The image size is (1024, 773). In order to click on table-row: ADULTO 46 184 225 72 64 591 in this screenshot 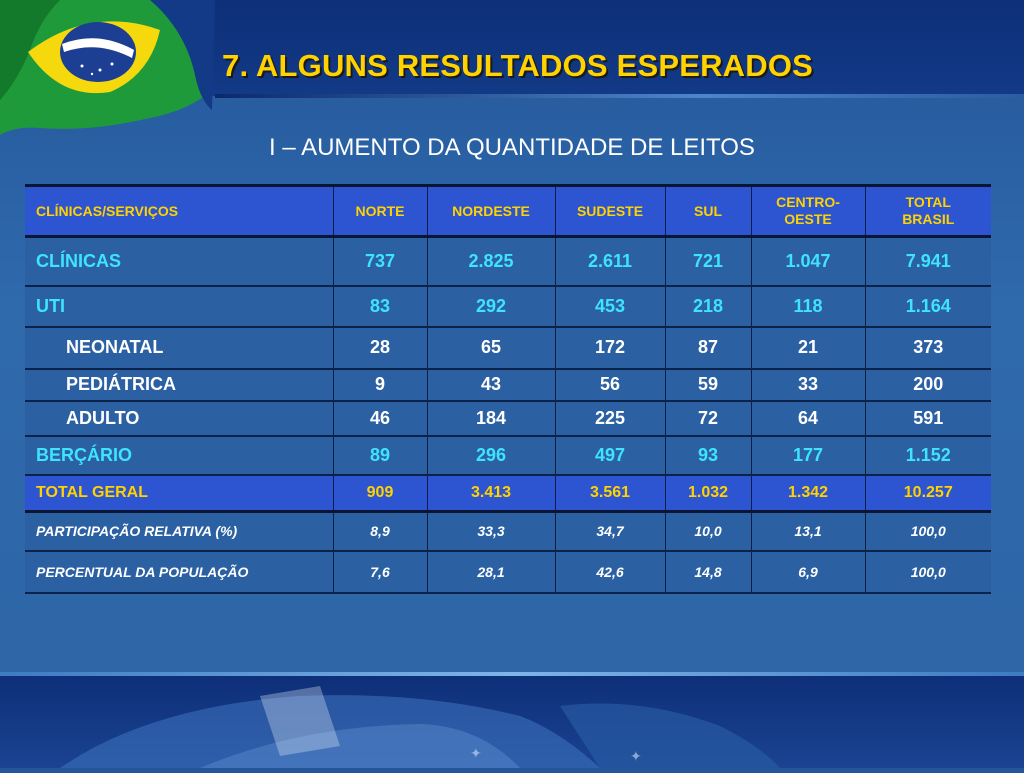, I will do `click(508, 418)`.